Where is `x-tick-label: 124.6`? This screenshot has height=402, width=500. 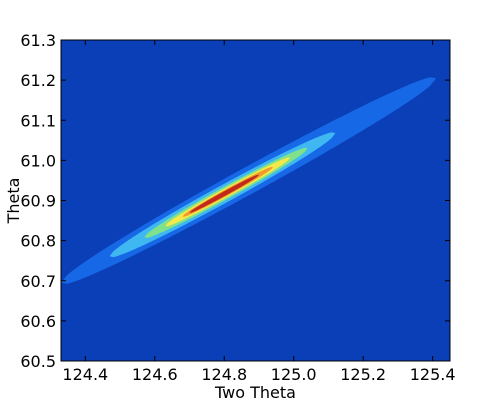 x-tick-label: 124.6 is located at coordinates (155, 374).